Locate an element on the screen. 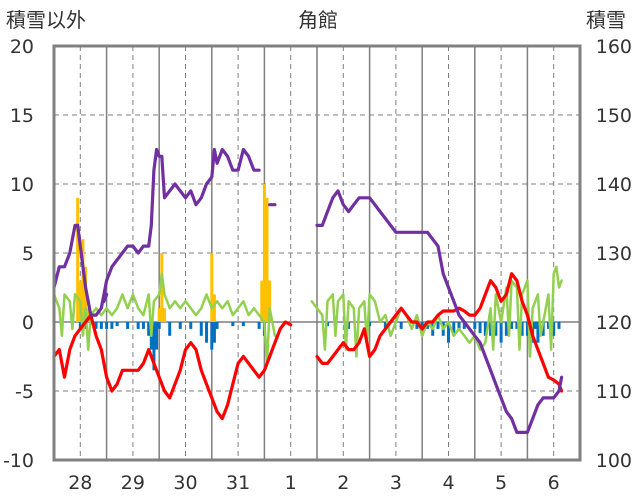 The image size is (636, 501). x-tick-label: 1 is located at coordinates (291, 483).